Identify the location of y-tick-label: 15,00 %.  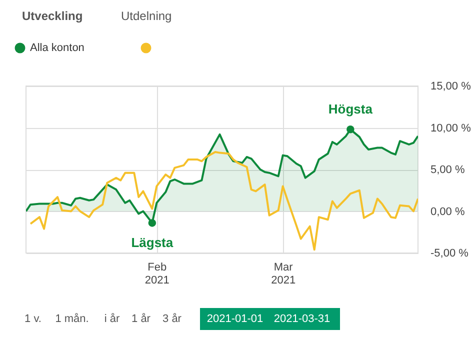
(451, 86).